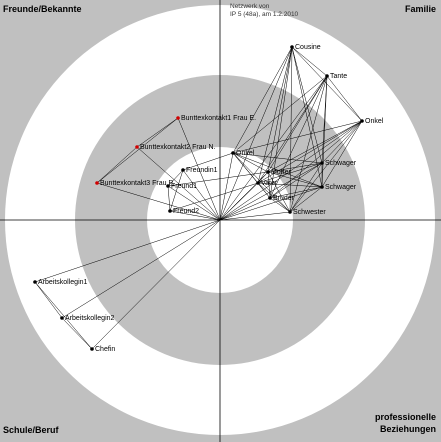 The height and width of the screenshot is (442, 441). Describe the element at coordinates (264, 14) in the screenshot. I see `header-line: IP 5 (48a), am 1.2.2010` at that location.